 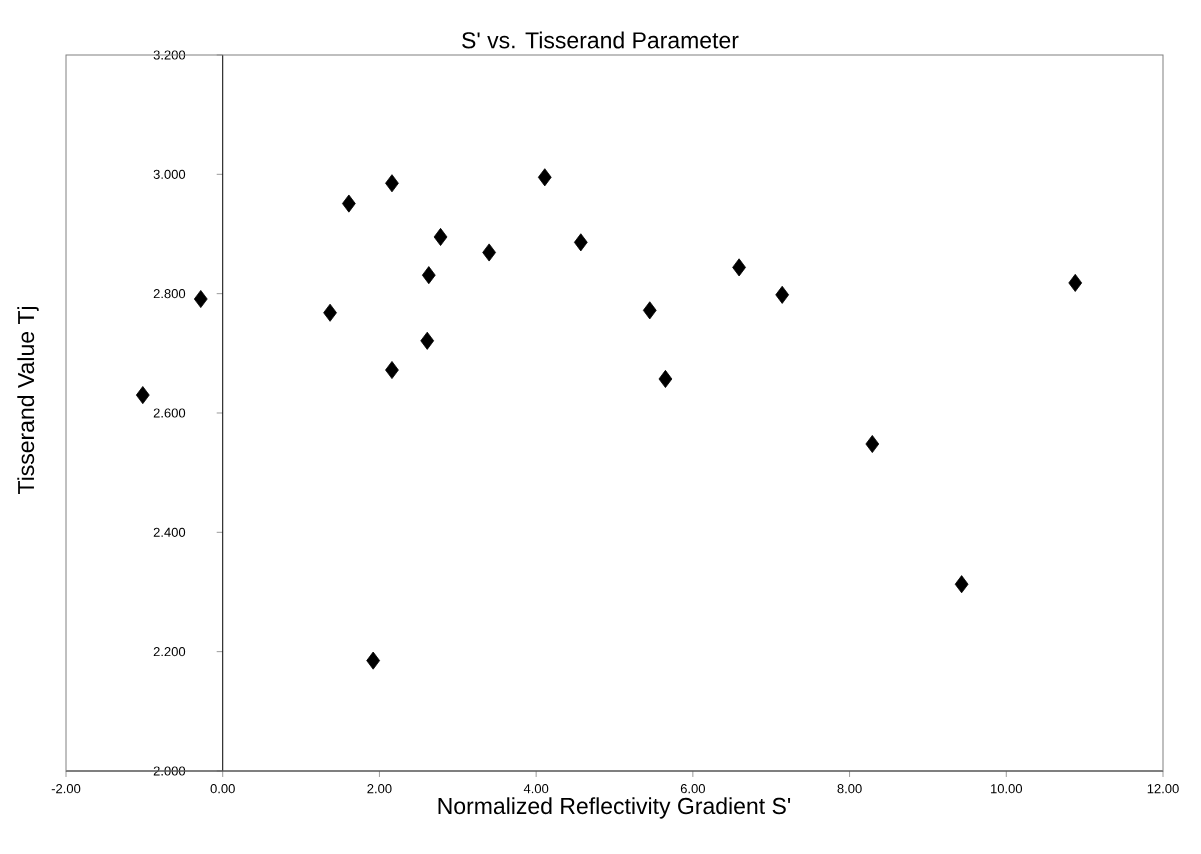 I want to click on x-tick-label: 12.00, so click(x=1163, y=789).